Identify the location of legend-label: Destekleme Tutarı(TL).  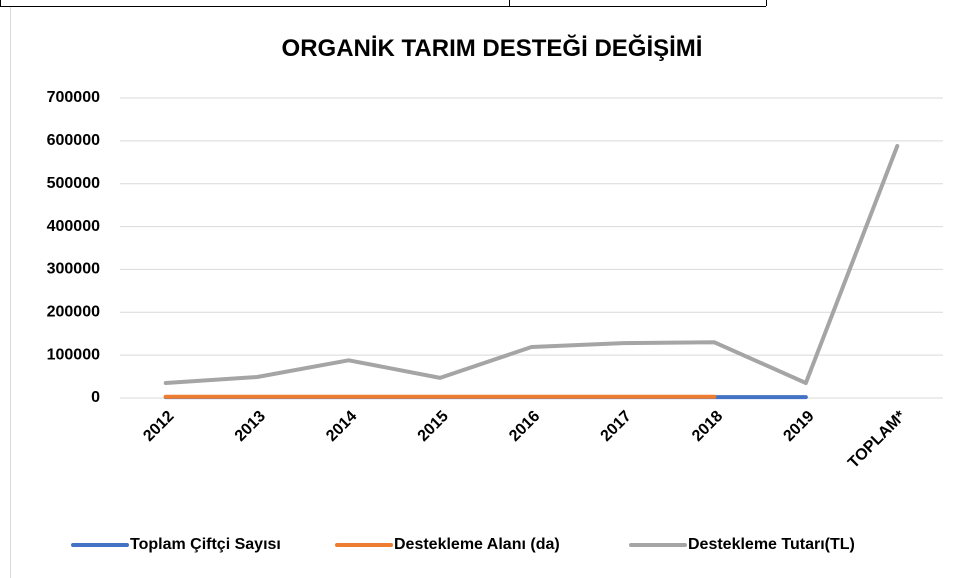
(771, 544).